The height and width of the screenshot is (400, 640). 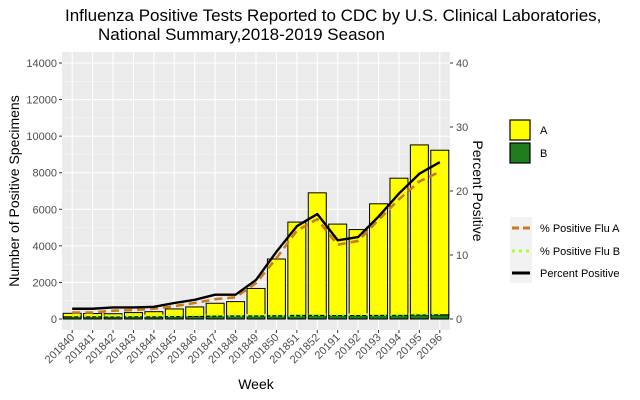 What do you see at coordinates (520, 130) in the screenshot?
I see `legend-swatch-a` at bounding box center [520, 130].